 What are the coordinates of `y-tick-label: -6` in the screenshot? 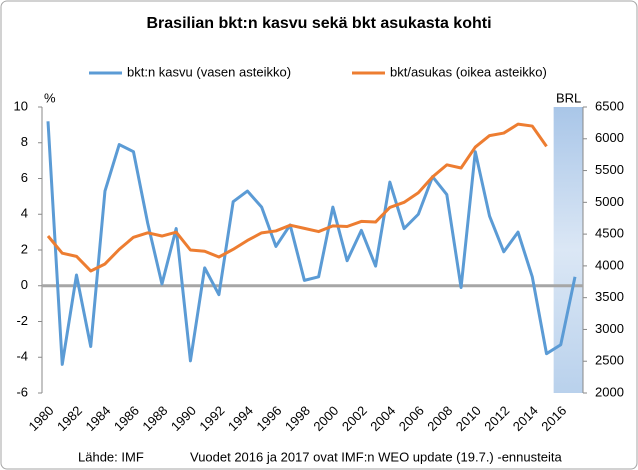 It's located at (22, 391).